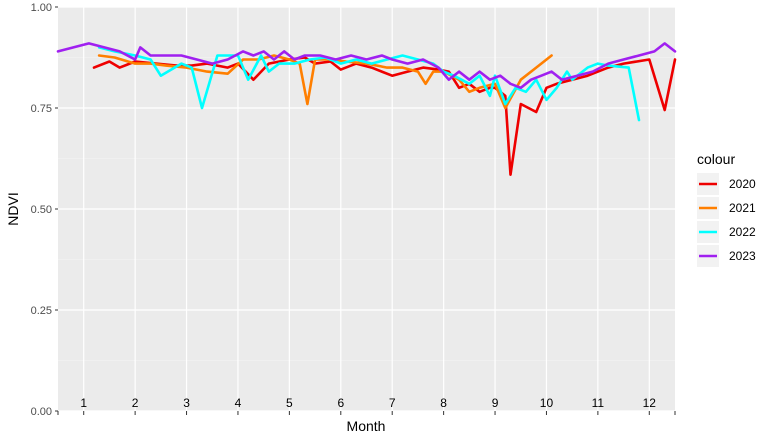 This screenshot has width=773, height=442. Describe the element at coordinates (41, 109) in the screenshot. I see `y-tick-label: 0.75` at that location.